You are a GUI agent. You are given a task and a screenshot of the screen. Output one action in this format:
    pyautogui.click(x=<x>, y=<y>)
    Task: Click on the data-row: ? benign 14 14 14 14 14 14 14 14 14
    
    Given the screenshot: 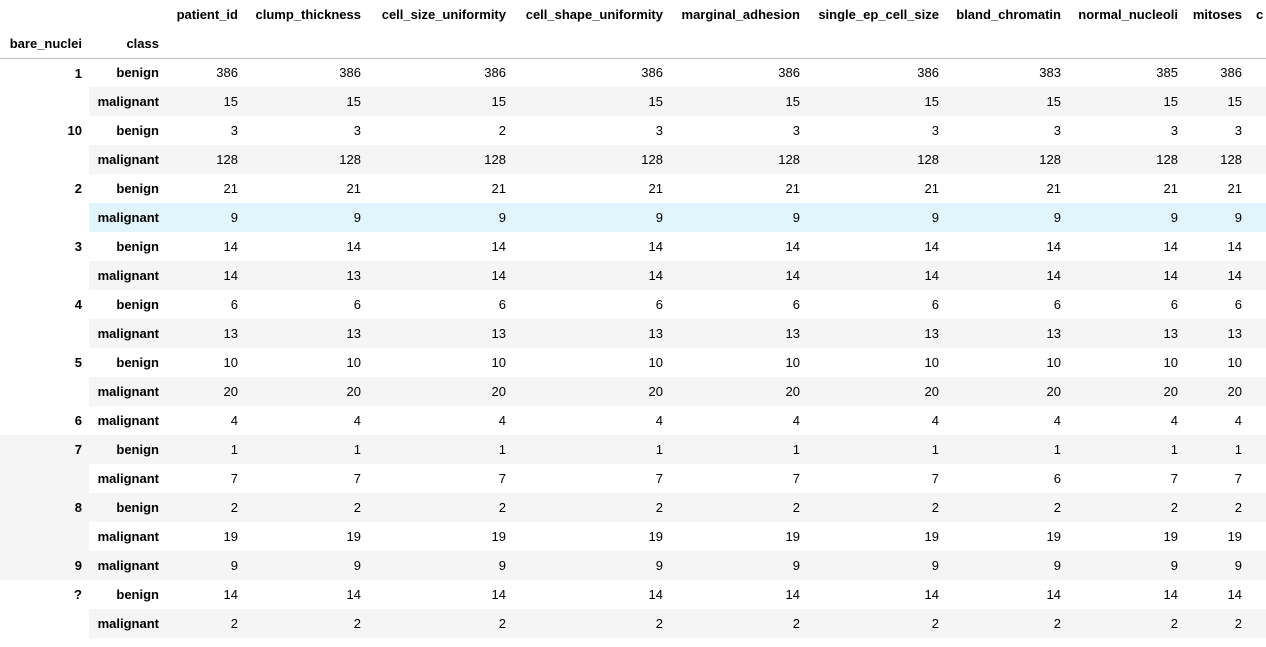 What is the action you would take?
    pyautogui.click(x=633, y=594)
    